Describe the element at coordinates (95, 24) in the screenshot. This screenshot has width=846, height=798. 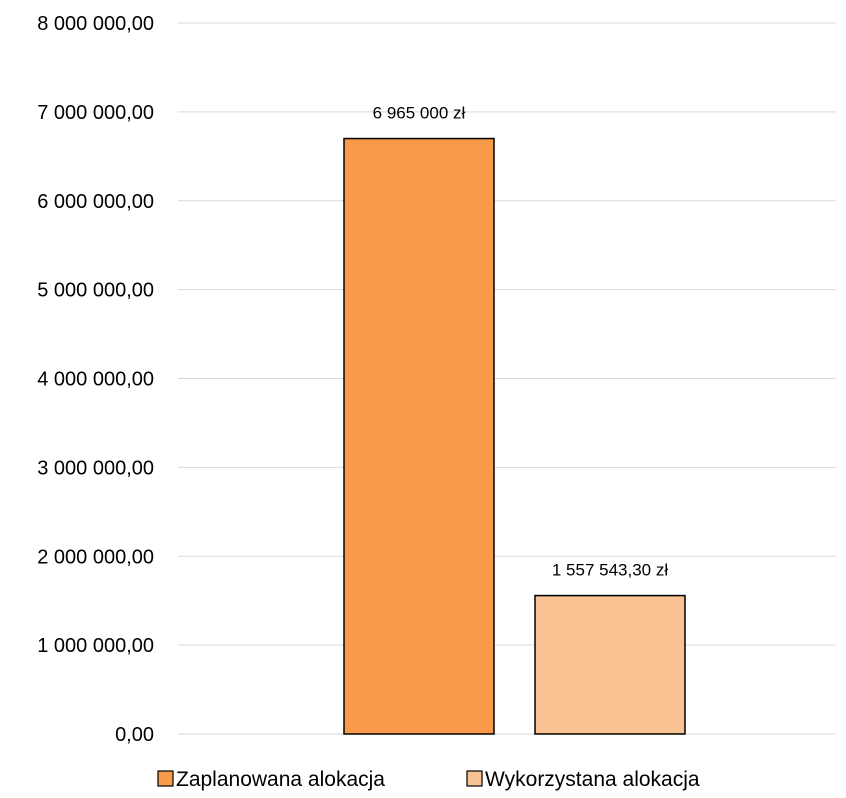
I see `y-tick-label: 8 000 000,00` at that location.